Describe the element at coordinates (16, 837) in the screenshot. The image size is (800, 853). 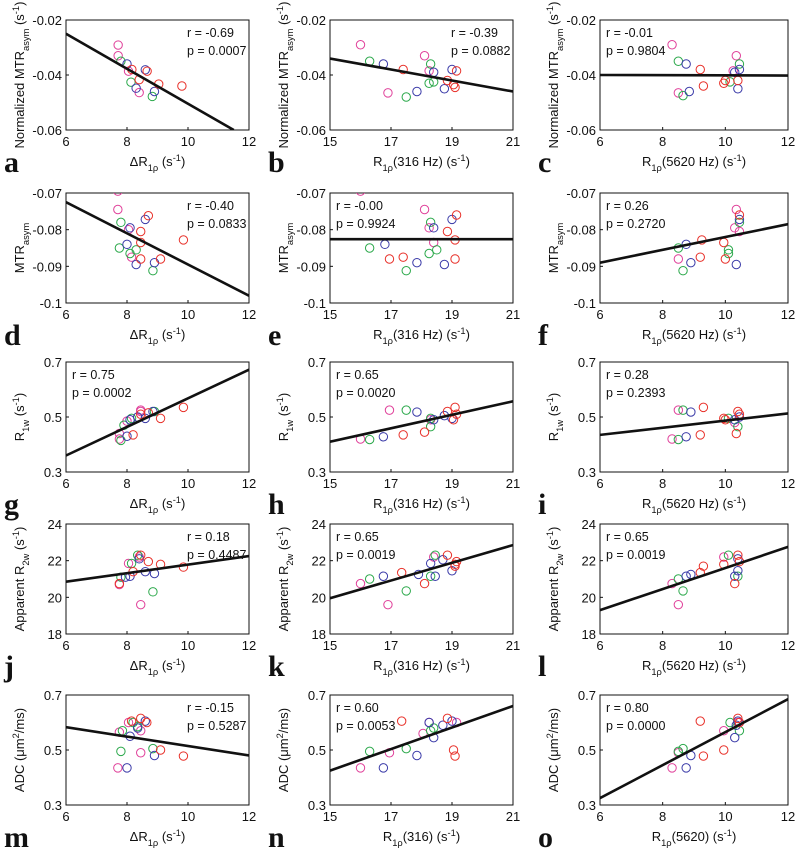
I see `panel-letter: m` at that location.